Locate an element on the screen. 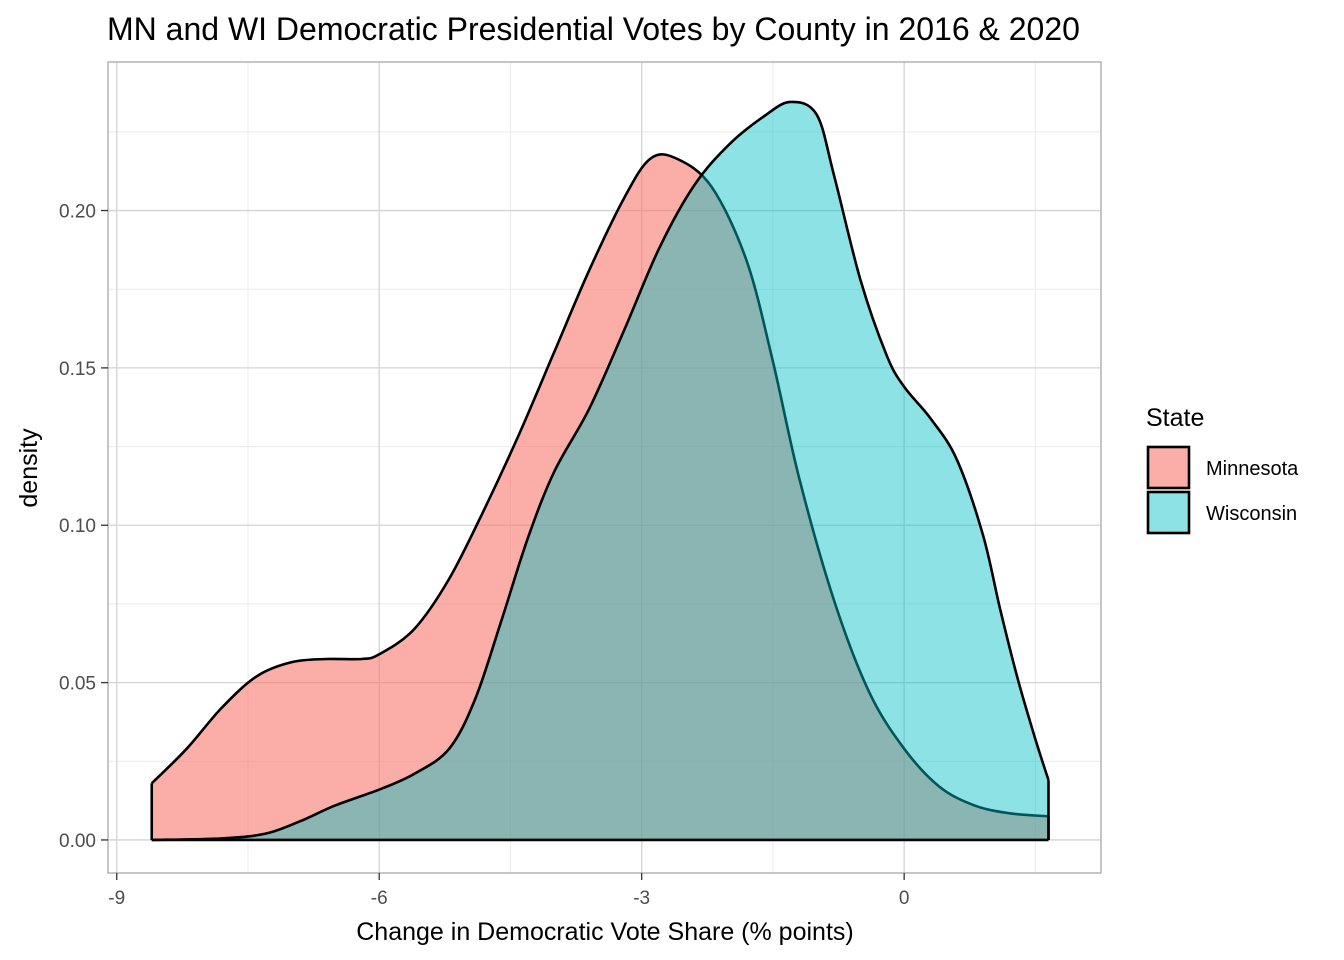 Image resolution: width=1344 pixels, height=960 pixels. legend: State Minnesota Wisconsin is located at coordinates (1222, 469).